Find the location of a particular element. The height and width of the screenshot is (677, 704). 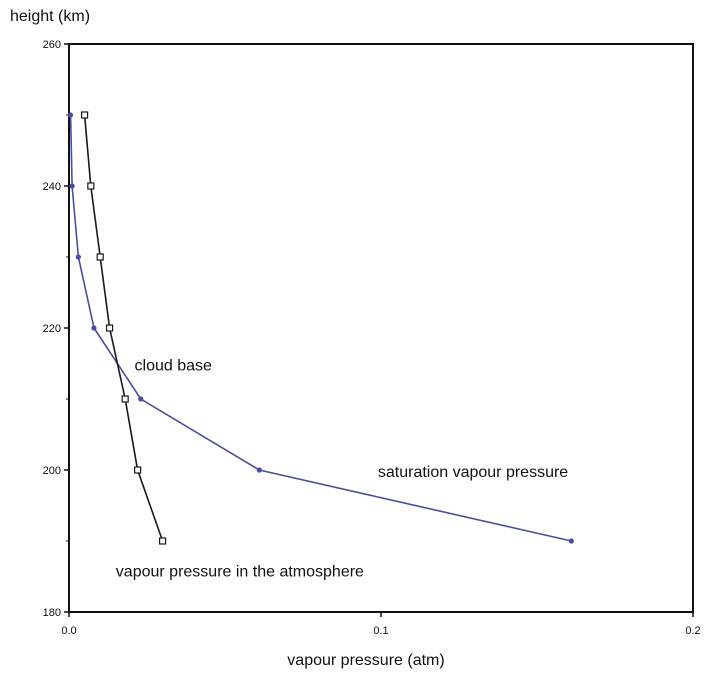

y-axis-label: height (km) is located at coordinates (50, 16).